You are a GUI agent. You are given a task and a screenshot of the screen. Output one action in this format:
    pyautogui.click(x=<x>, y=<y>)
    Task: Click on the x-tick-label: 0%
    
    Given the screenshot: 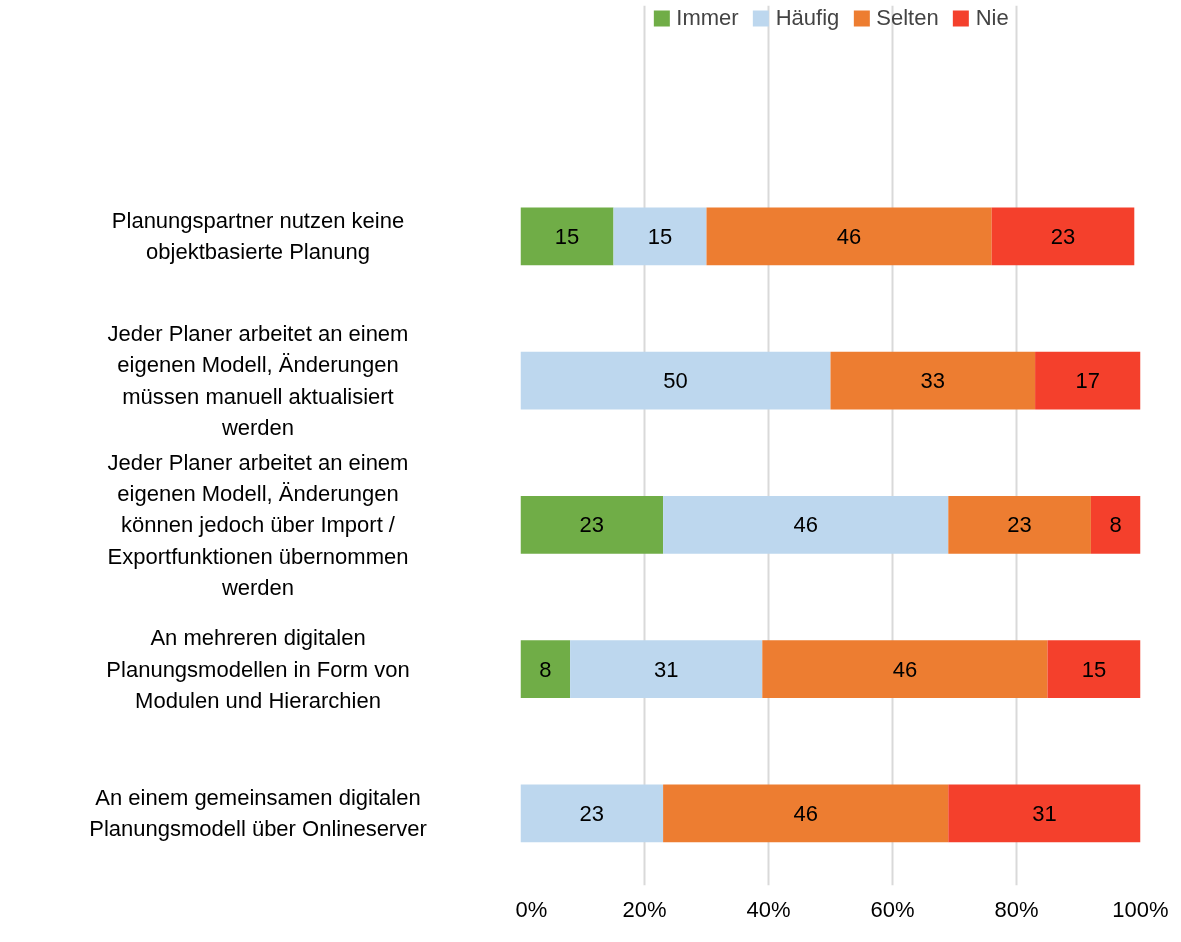 What is the action you would take?
    pyautogui.click(x=531, y=909)
    